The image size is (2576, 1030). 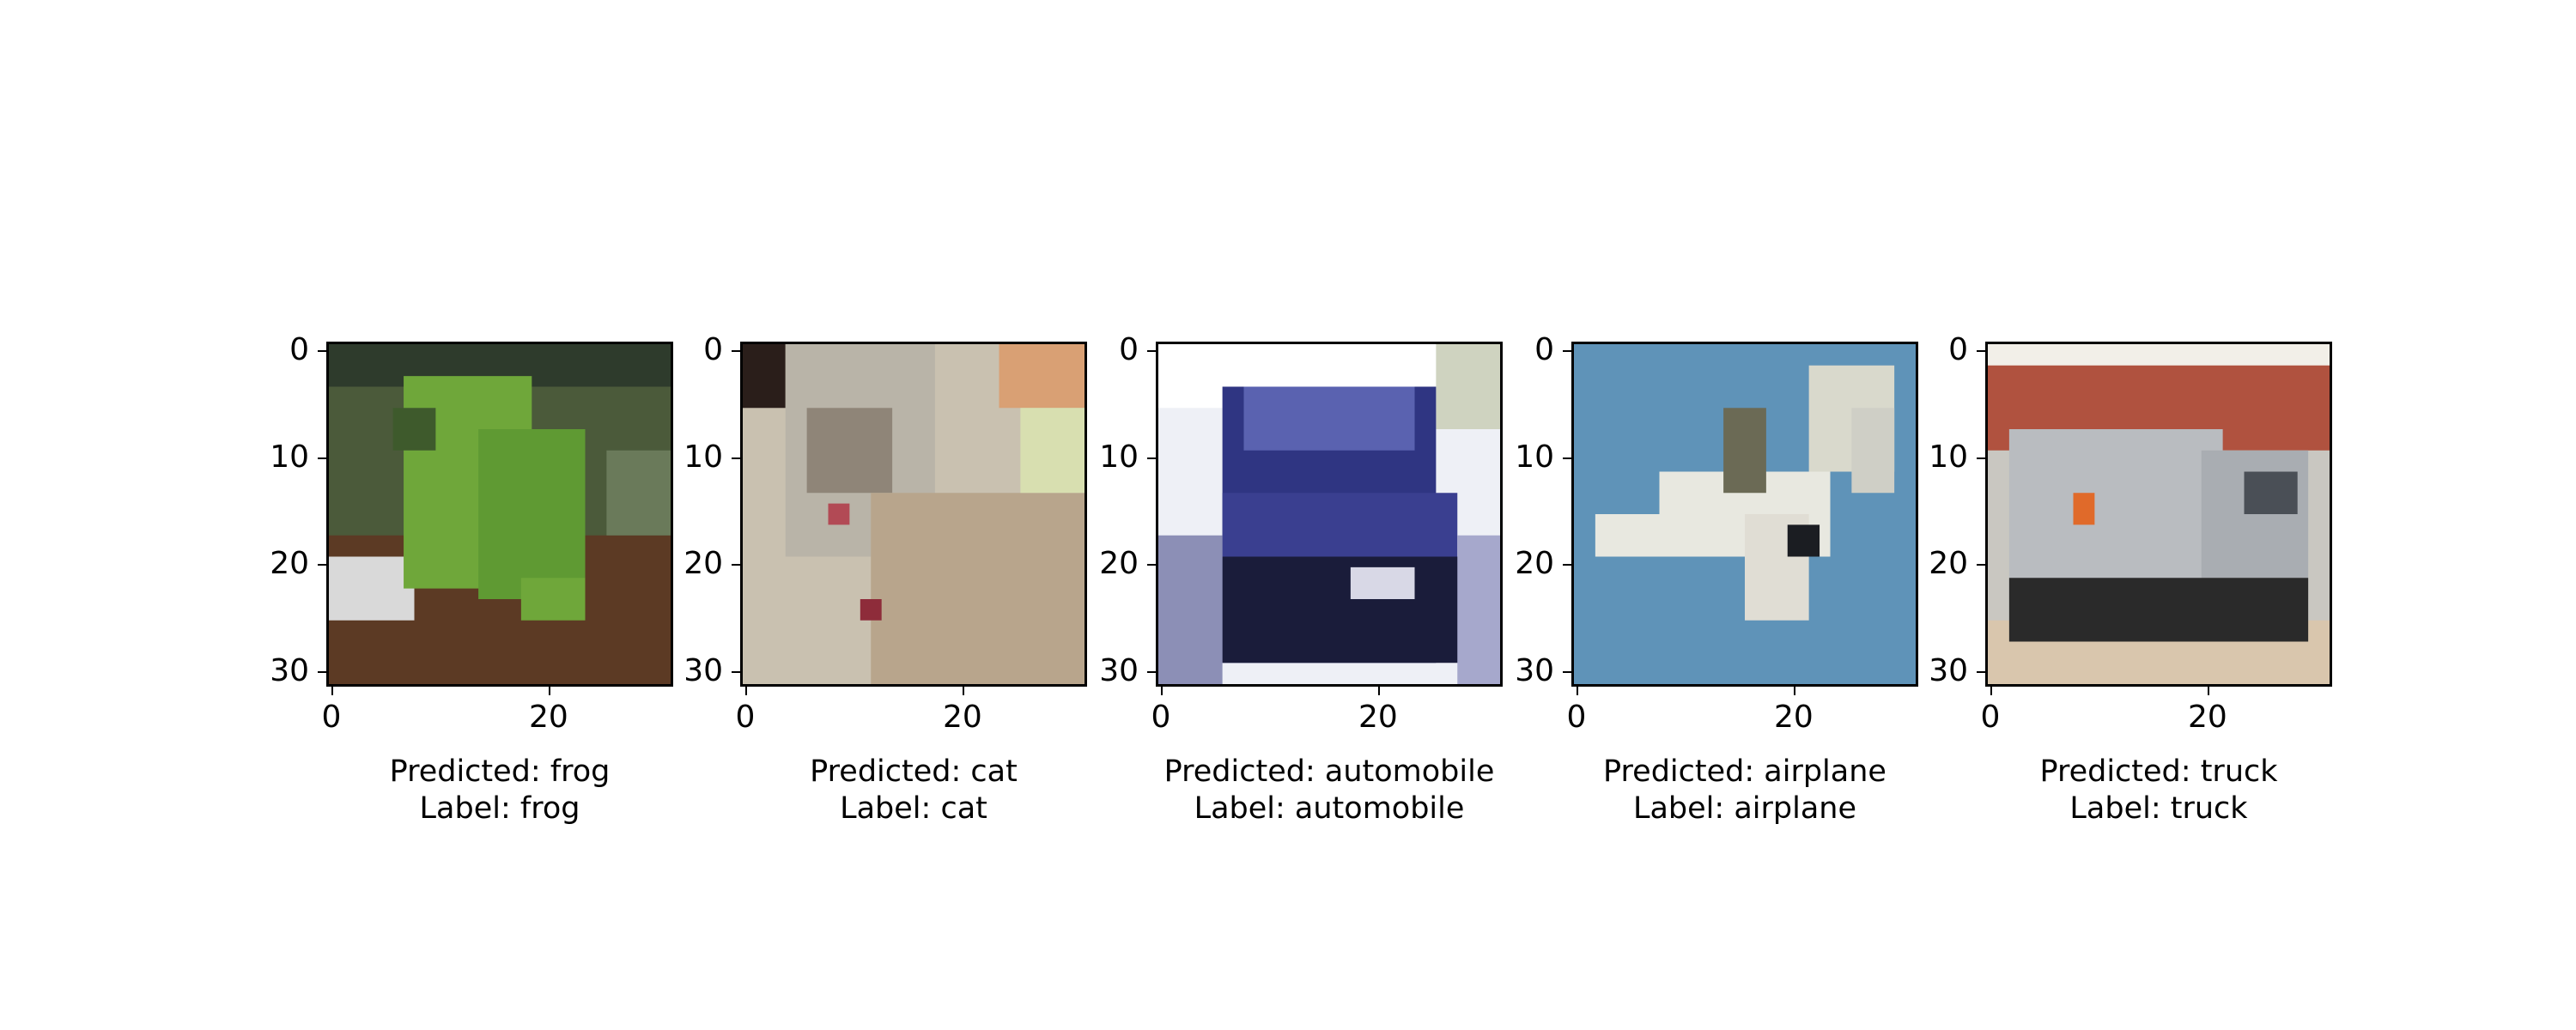 What do you see at coordinates (550, 808) in the screenshot?
I see `label-value: frog` at bounding box center [550, 808].